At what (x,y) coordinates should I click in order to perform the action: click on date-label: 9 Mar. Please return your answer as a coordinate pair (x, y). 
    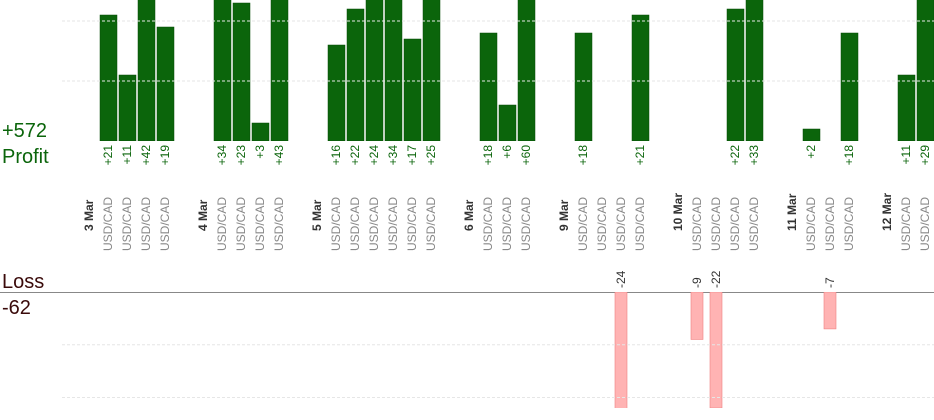
    Looking at the image, I should click on (564, 215).